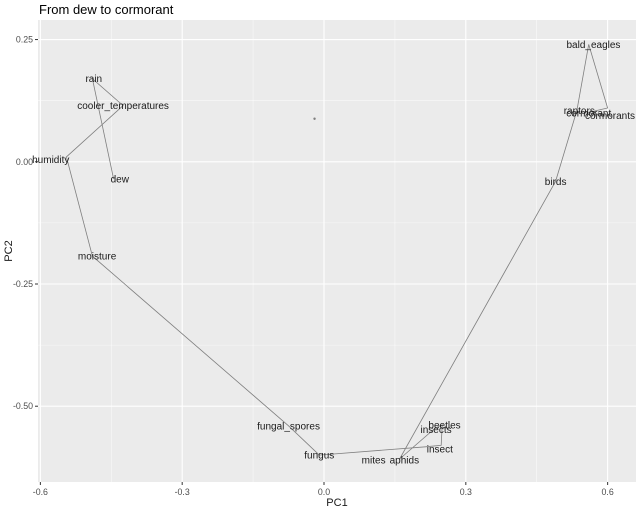 This screenshot has height=512, width=640. Describe the element at coordinates (288, 426) in the screenshot. I see `point-label-fungal-spores: fungal_spores` at that location.